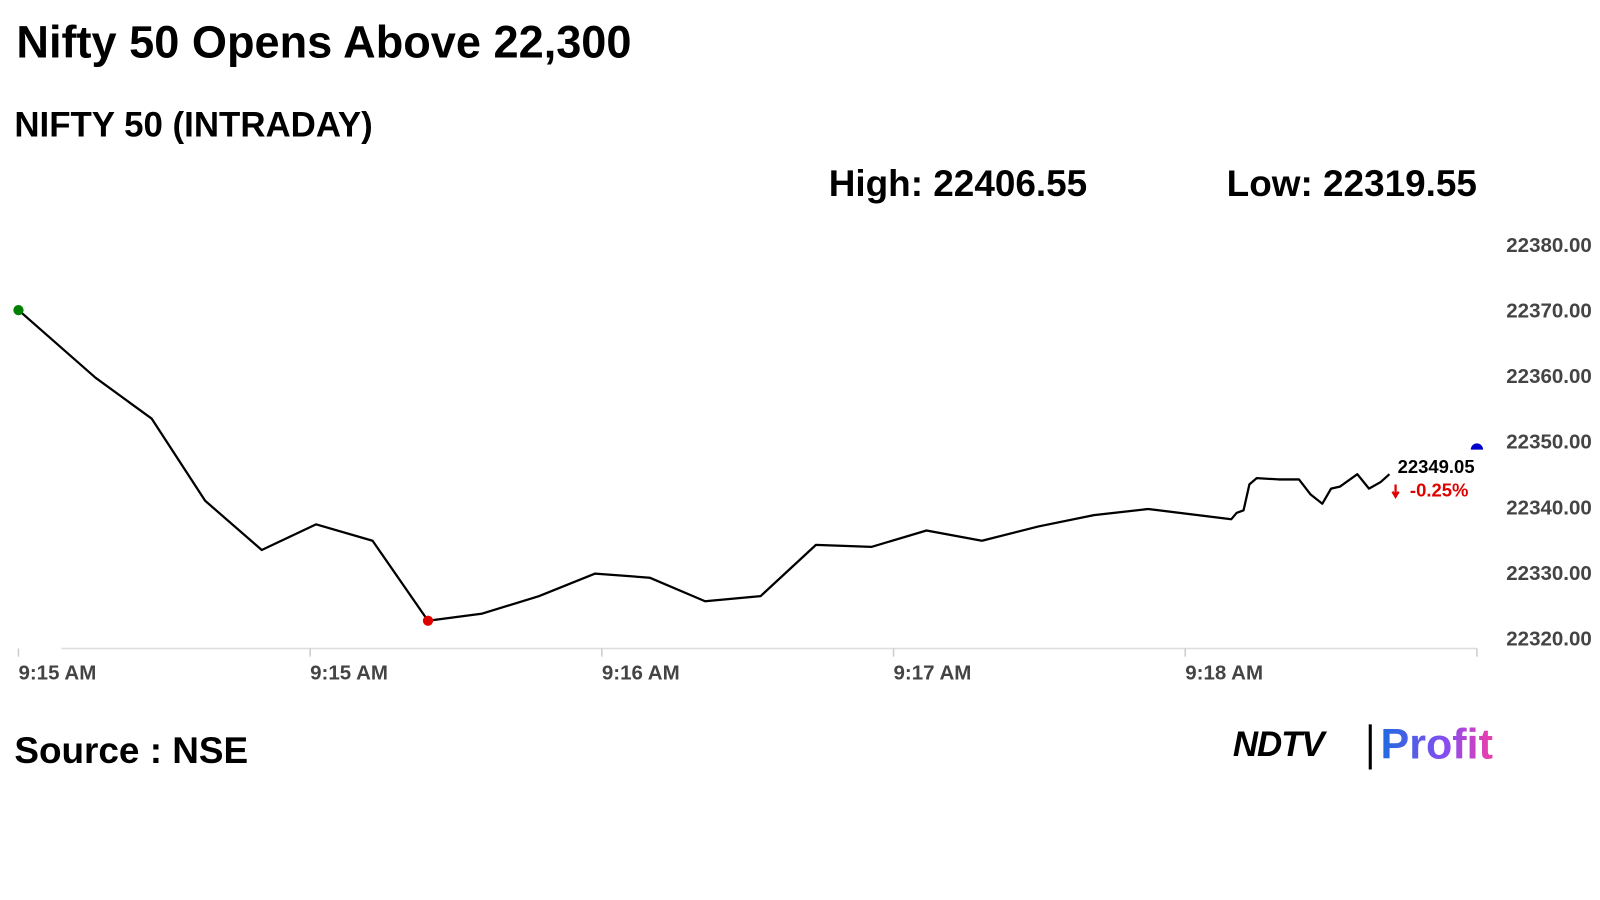  What do you see at coordinates (1224, 673) in the screenshot?
I see `x-tick-label: 9:18 AM` at bounding box center [1224, 673].